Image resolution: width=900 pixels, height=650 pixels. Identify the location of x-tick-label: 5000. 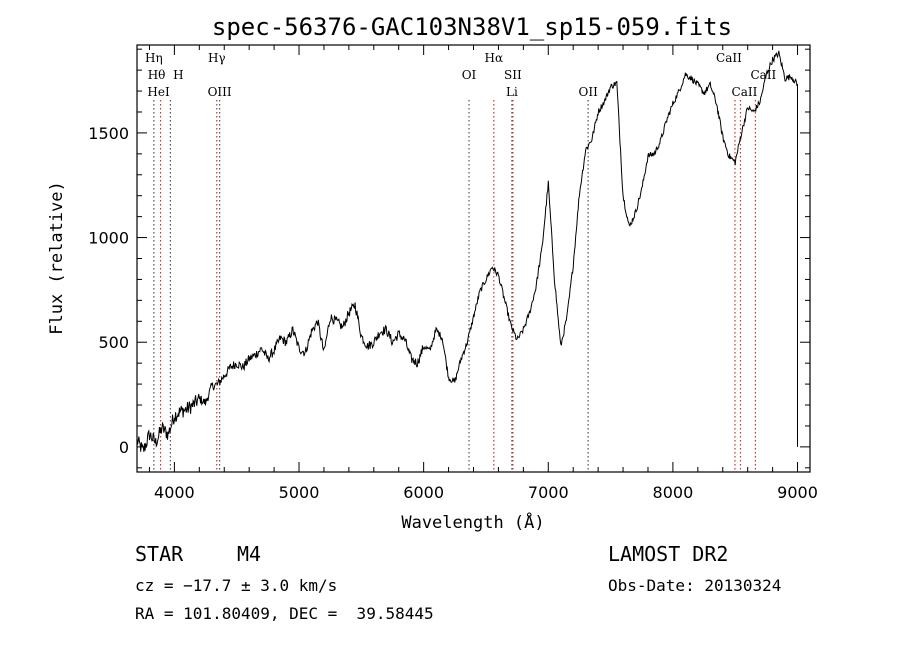
(299, 492).